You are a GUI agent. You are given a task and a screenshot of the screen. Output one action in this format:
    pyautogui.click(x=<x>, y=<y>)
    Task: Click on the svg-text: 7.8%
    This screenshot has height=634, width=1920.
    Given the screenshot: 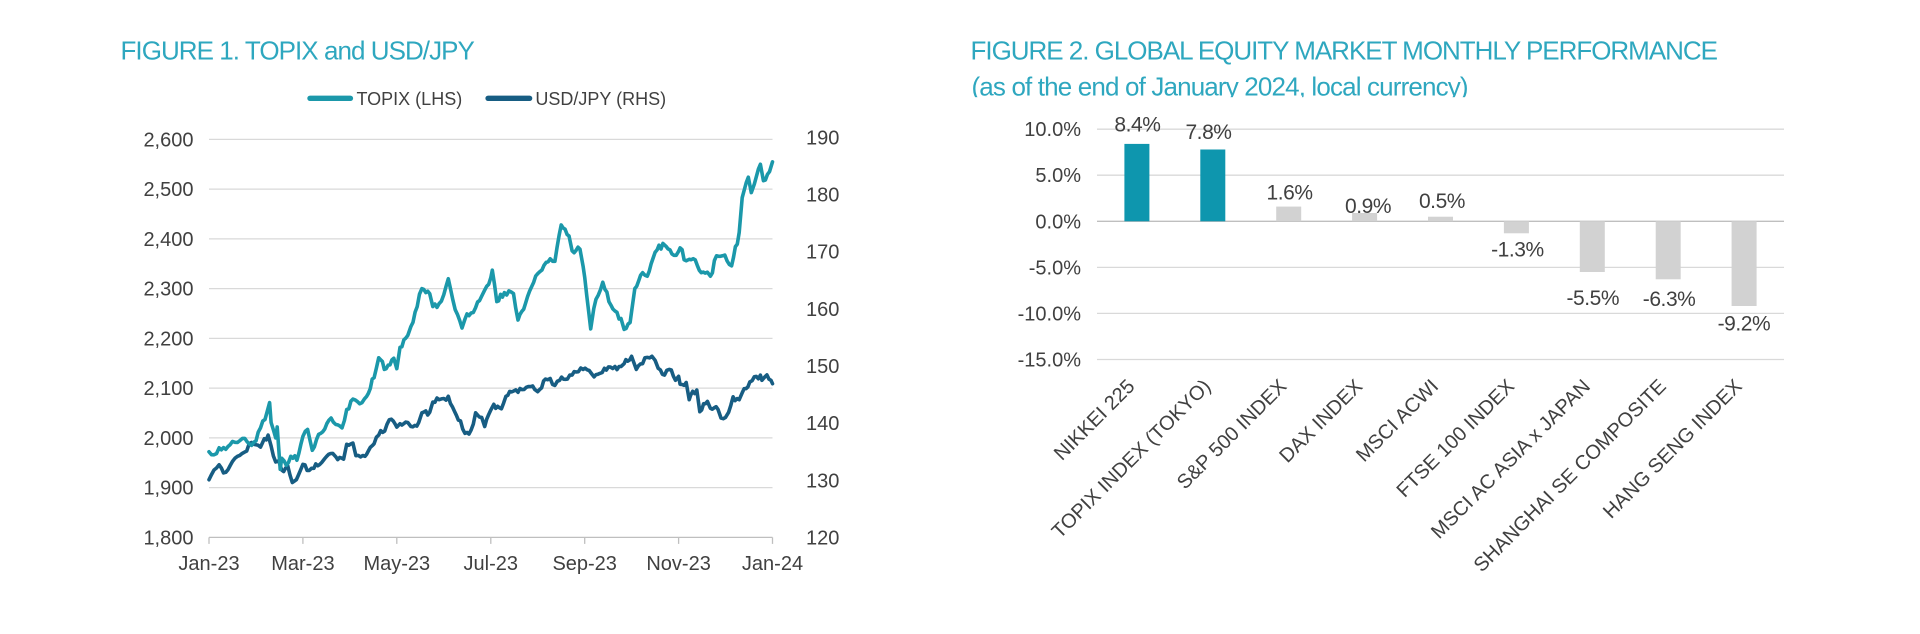 What is the action you would take?
    pyautogui.click(x=1208, y=132)
    